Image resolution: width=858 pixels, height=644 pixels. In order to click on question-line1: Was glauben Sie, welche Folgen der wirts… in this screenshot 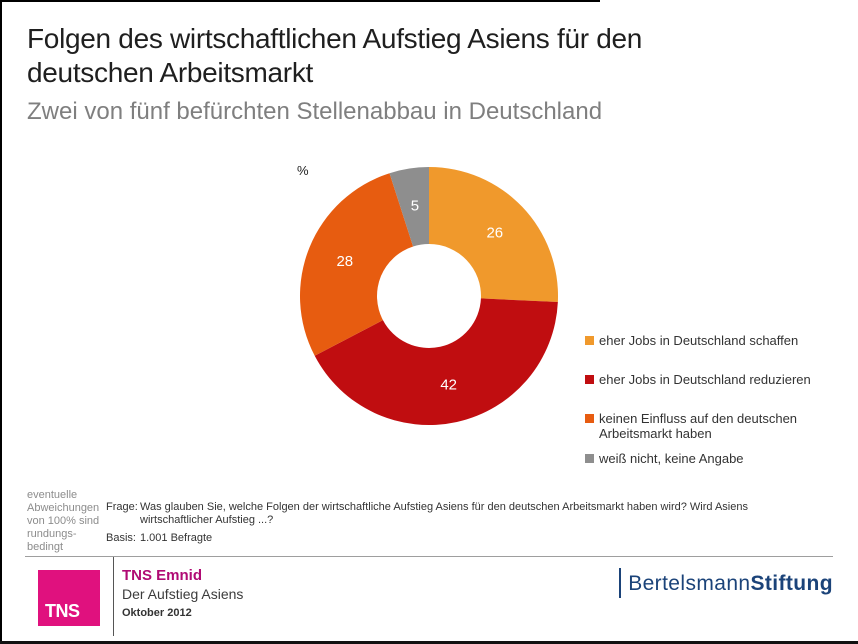, I will do `click(444, 507)`.